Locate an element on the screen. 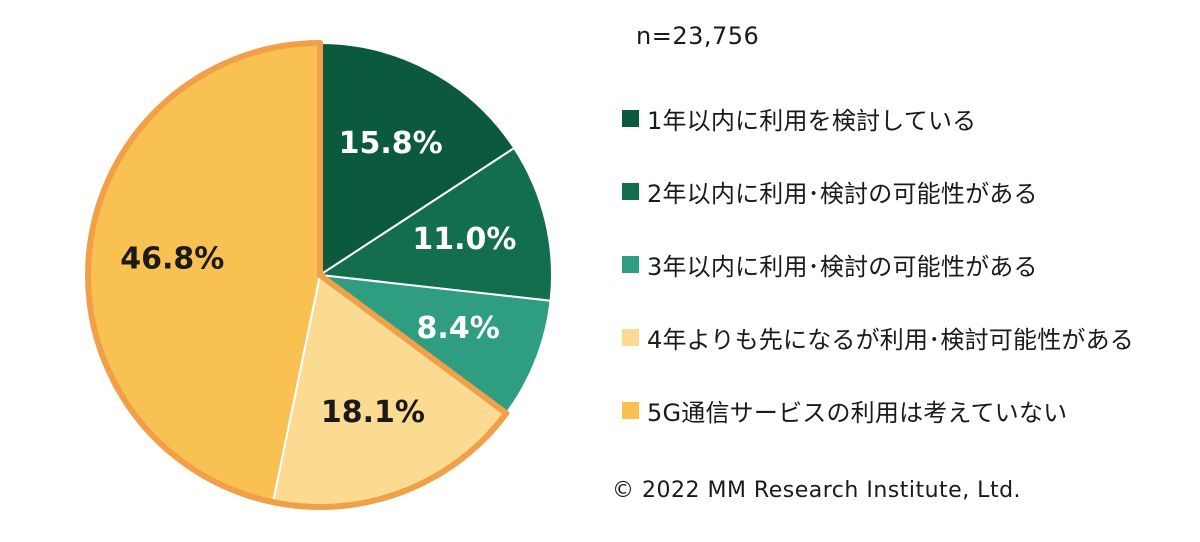  legend-item-5: 5G通信サービスの利用は考えていない is located at coordinates (878, 410).